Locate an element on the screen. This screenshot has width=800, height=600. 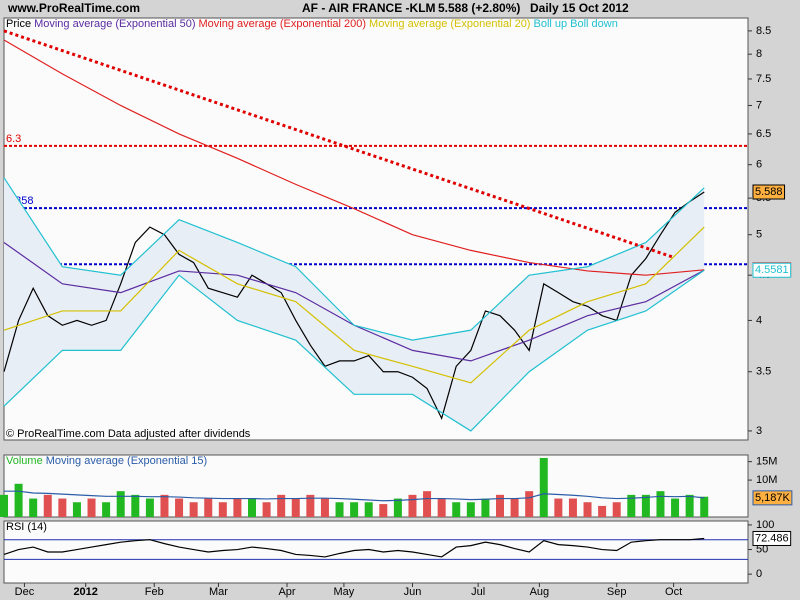
y-tick-label: 10M is located at coordinates (766, 480).